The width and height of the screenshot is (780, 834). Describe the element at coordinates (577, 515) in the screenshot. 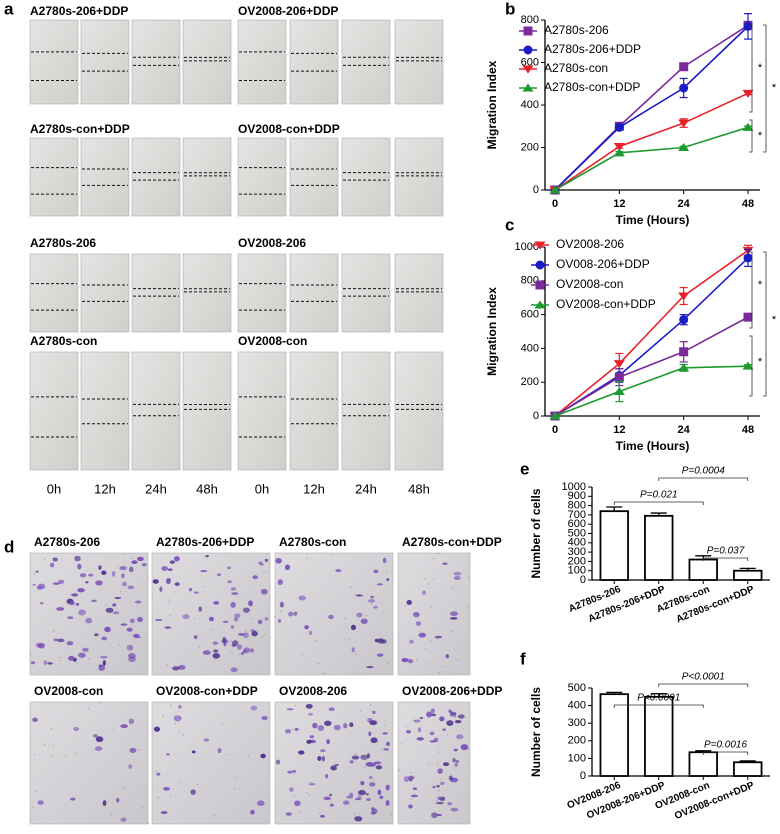

I see `y-tick-label: 700` at that location.